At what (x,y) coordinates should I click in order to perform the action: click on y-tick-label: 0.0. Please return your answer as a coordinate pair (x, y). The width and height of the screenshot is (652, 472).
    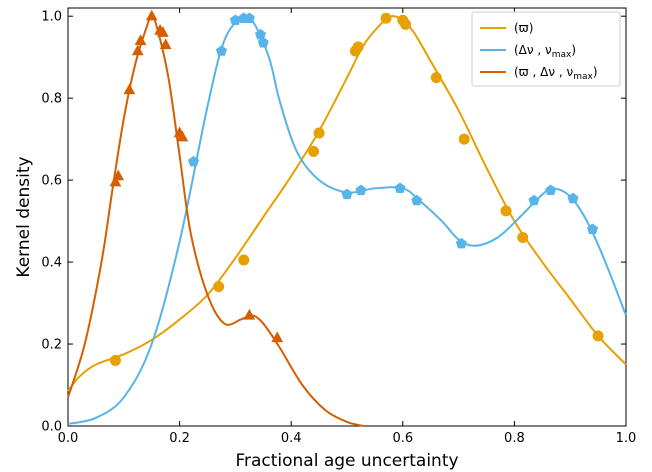
    Looking at the image, I should click on (51, 427).